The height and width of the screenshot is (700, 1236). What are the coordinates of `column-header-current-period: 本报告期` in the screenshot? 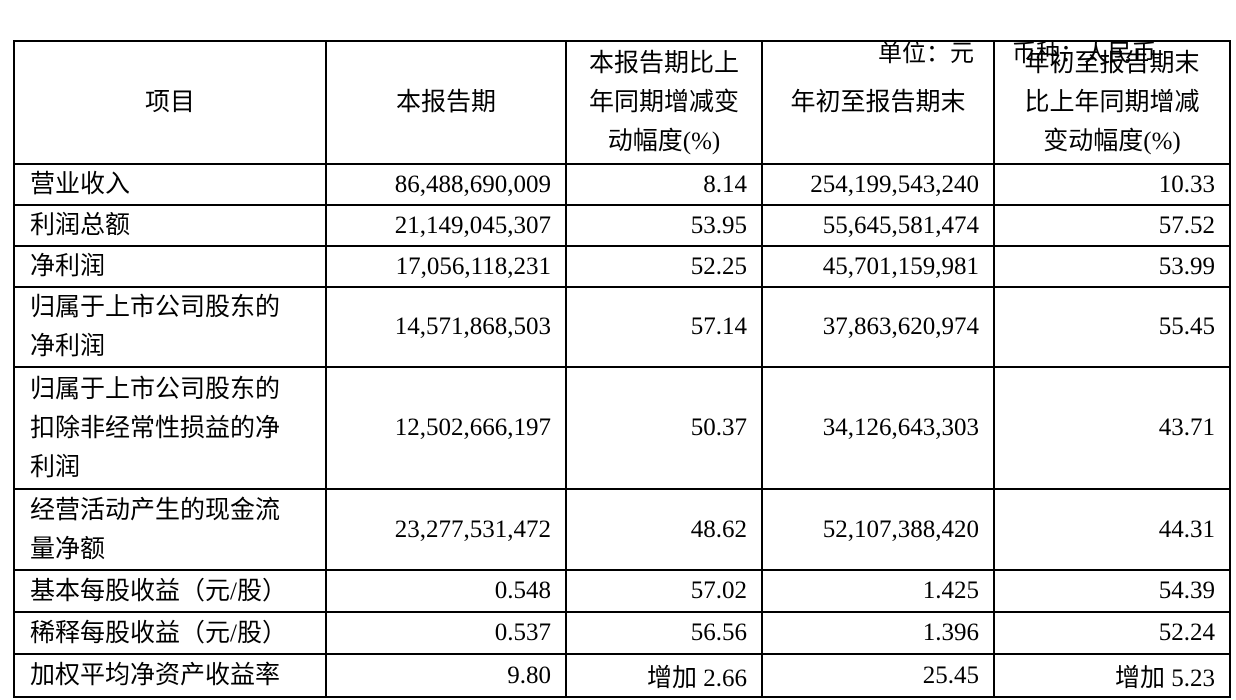 It's located at (446, 102).